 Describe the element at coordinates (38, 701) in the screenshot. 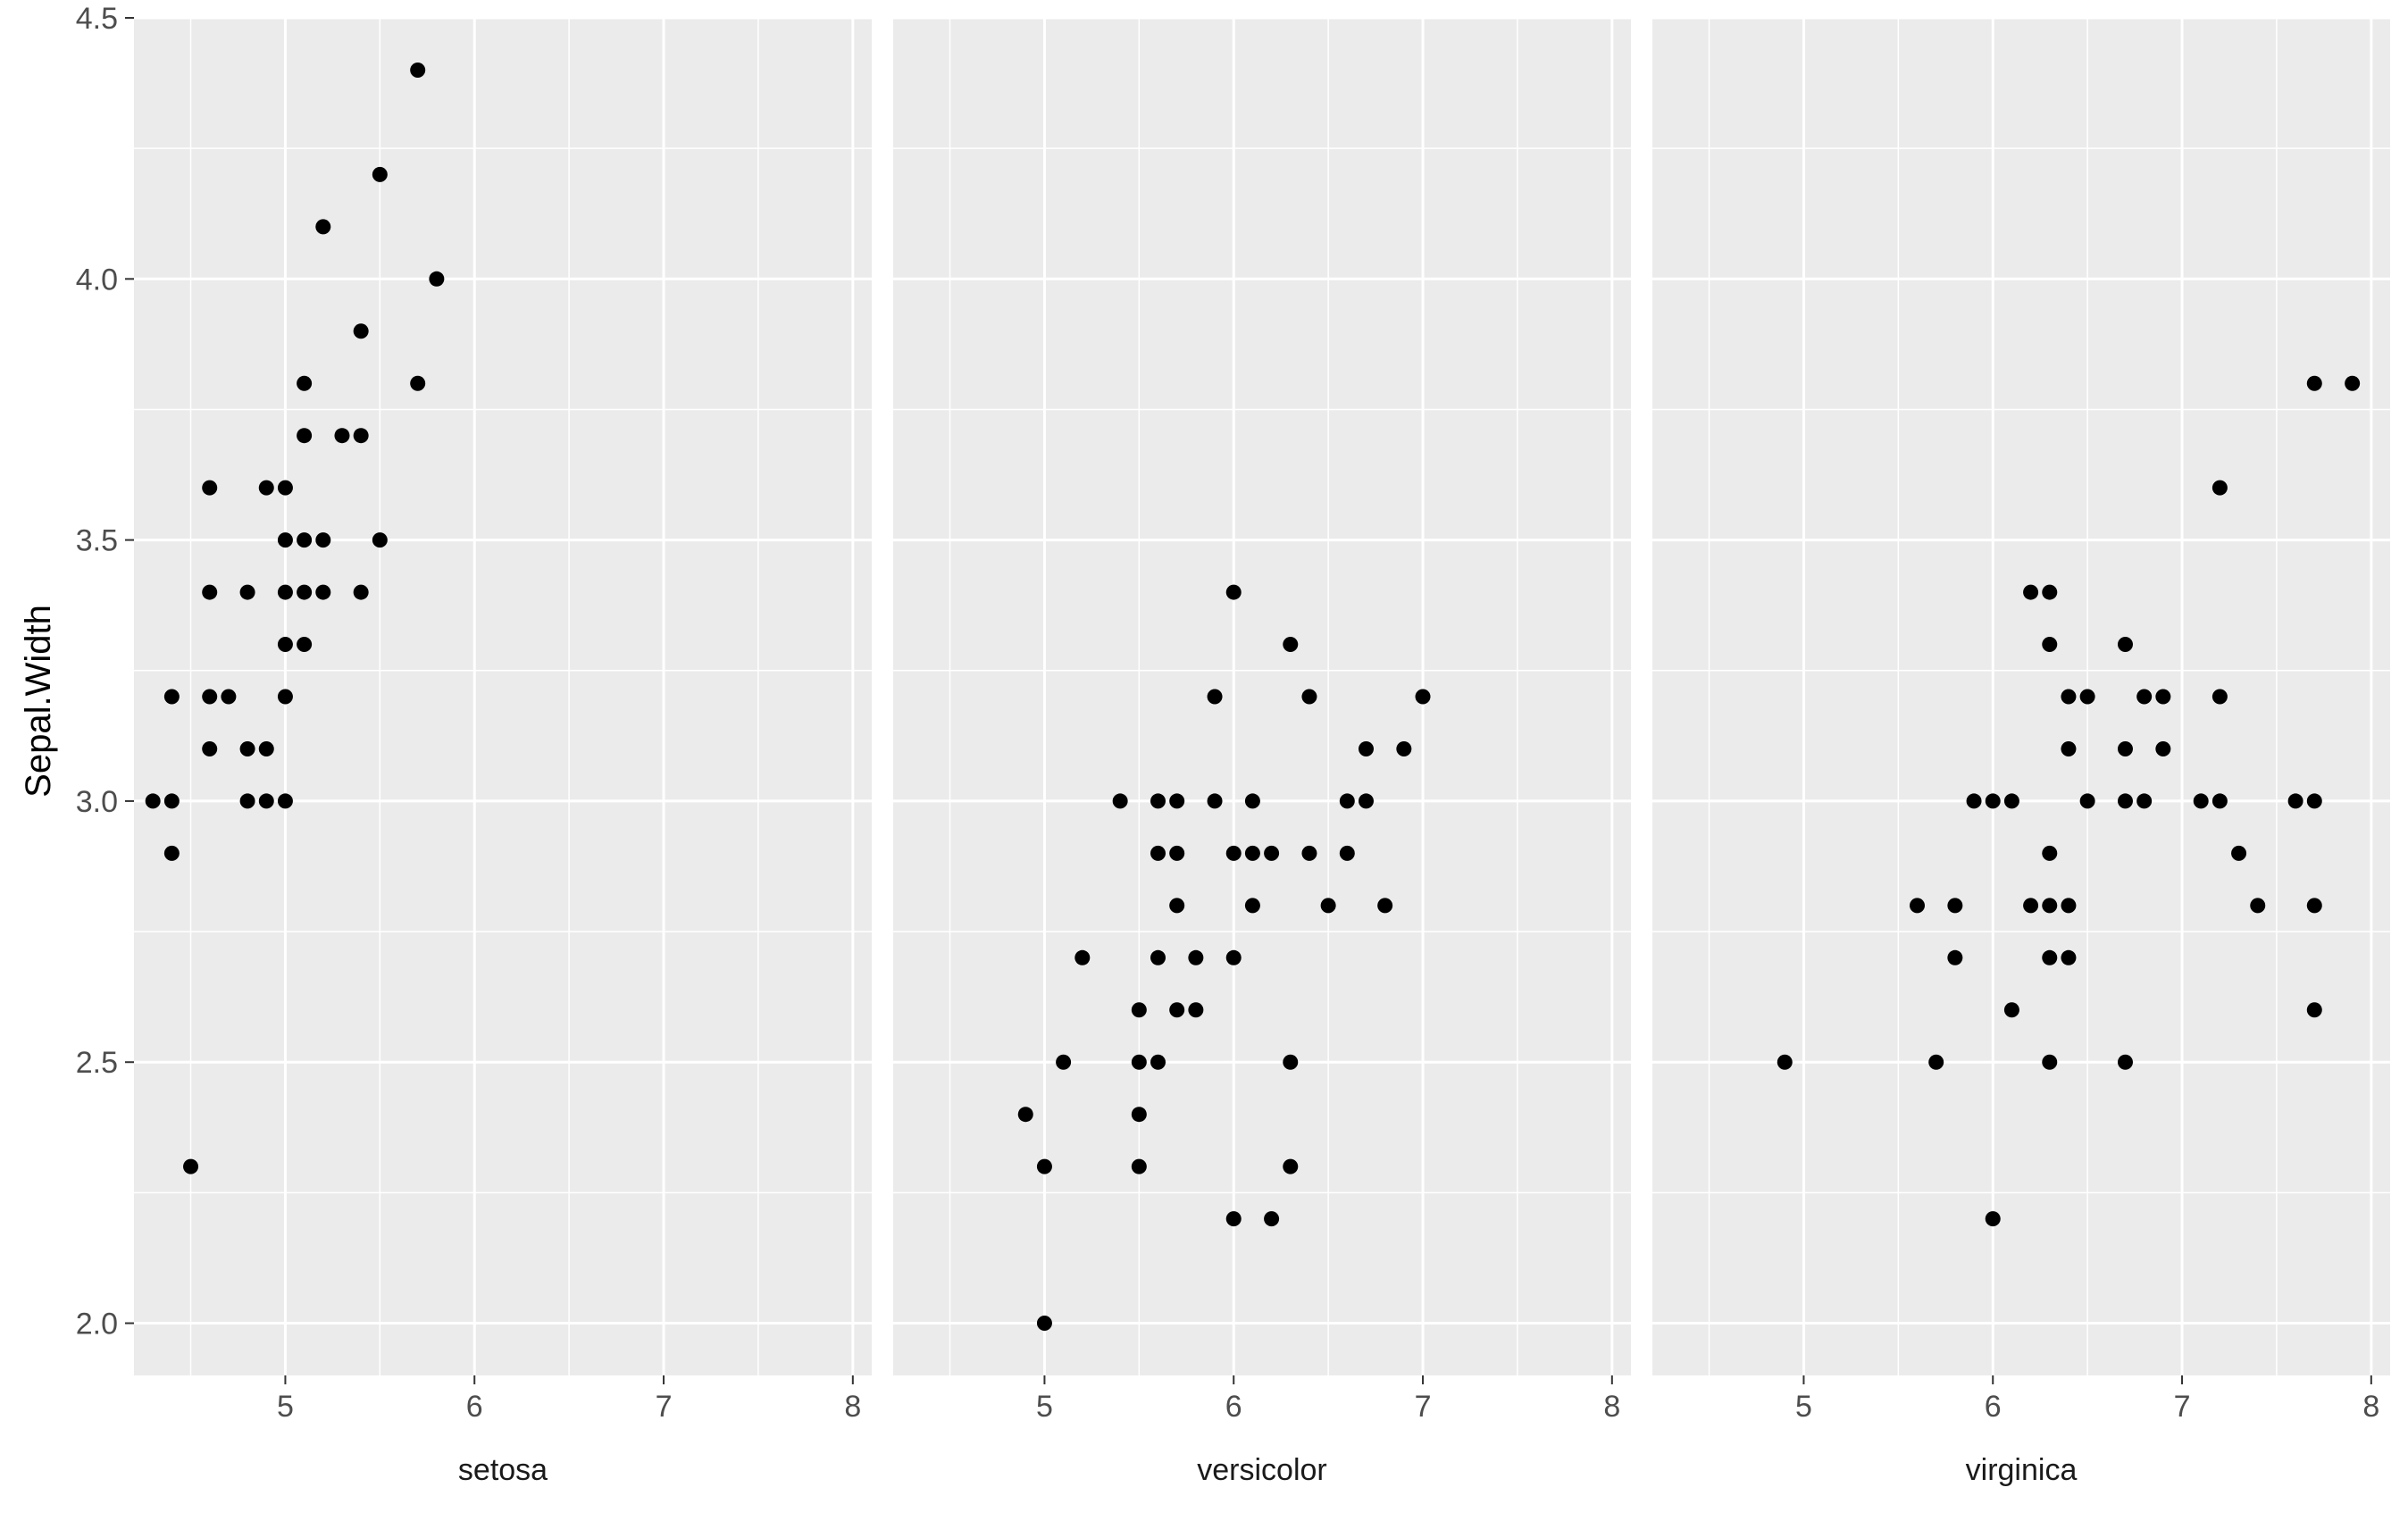

I see `y-axis-title: Sepal.Width` at that location.